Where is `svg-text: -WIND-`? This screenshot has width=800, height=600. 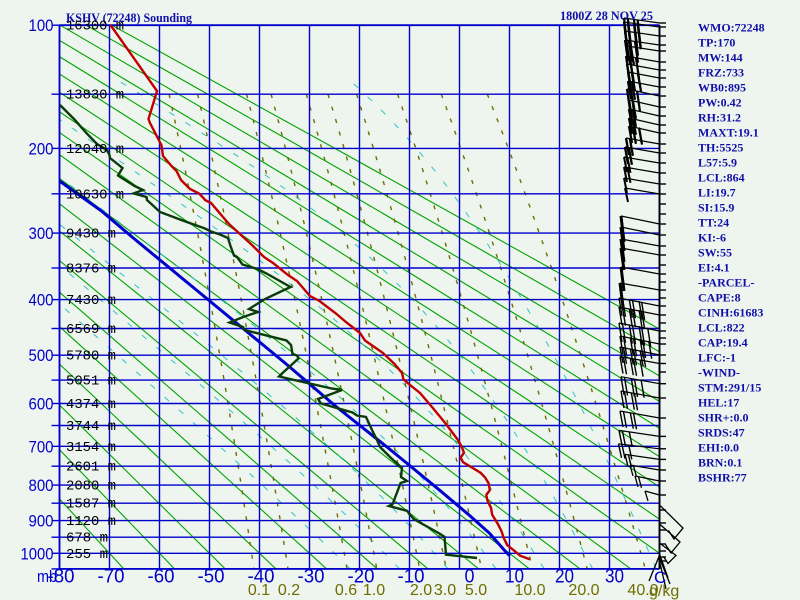 svg-text: -WIND- is located at coordinates (719, 372).